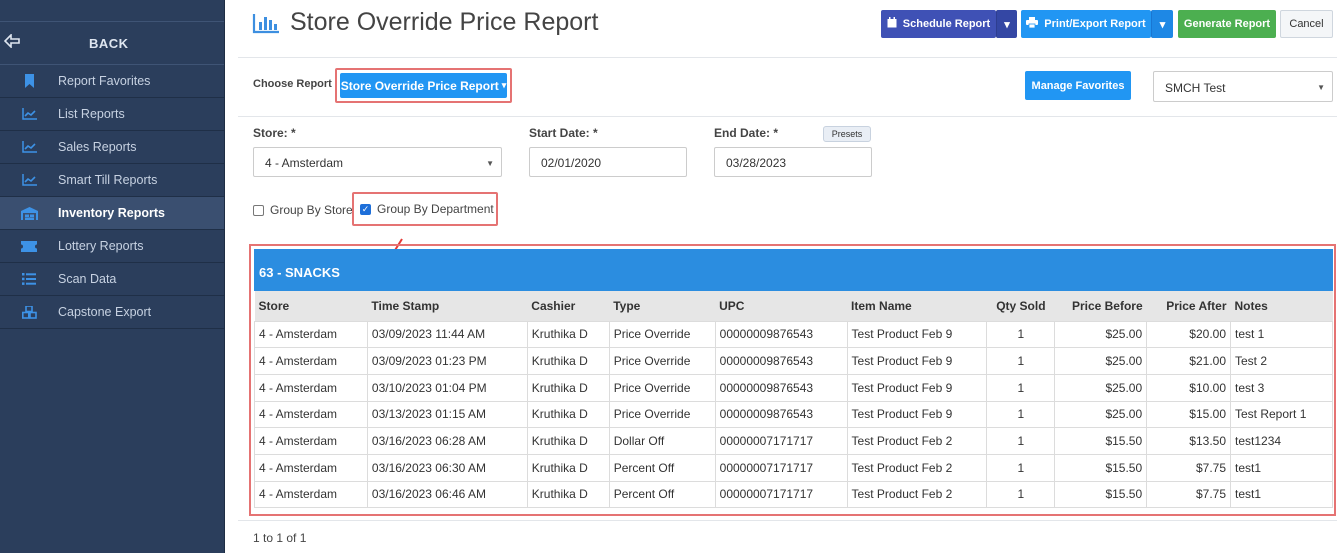  Describe the element at coordinates (847, 134) in the screenshot. I see `presets-button: Presets` at that location.